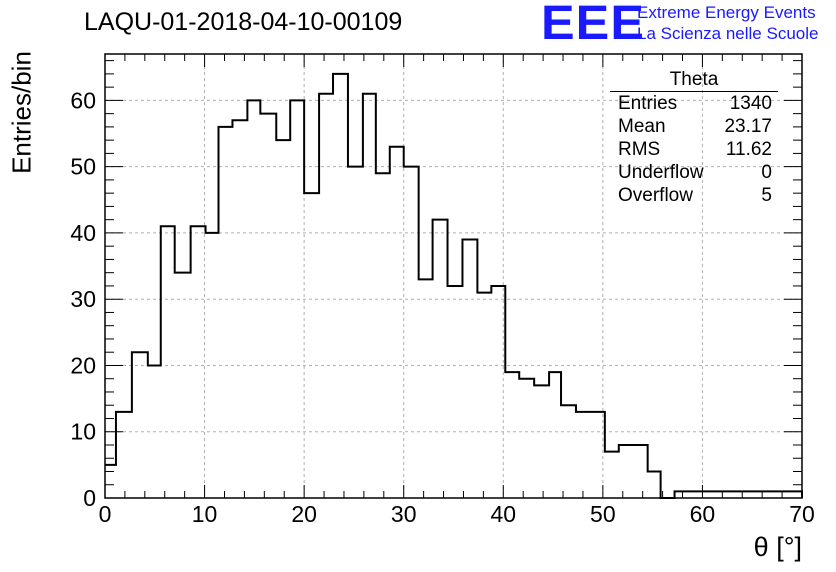 This screenshot has height=572, width=836. Describe the element at coordinates (243, 22) in the screenshot. I see `chart-title: LAQU-01-2018-04-10-00109` at that location.